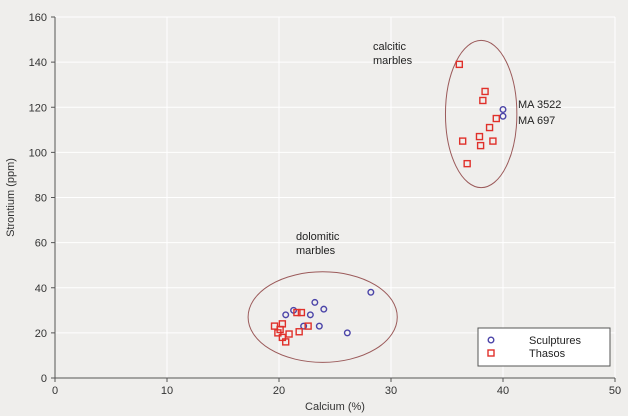  I want to click on y-tick-label: 100, so click(38, 153).